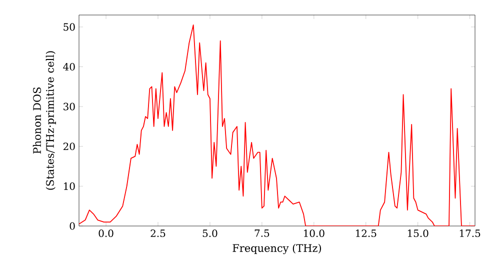  I want to click on y-tick-label: 20, so click(69, 146).